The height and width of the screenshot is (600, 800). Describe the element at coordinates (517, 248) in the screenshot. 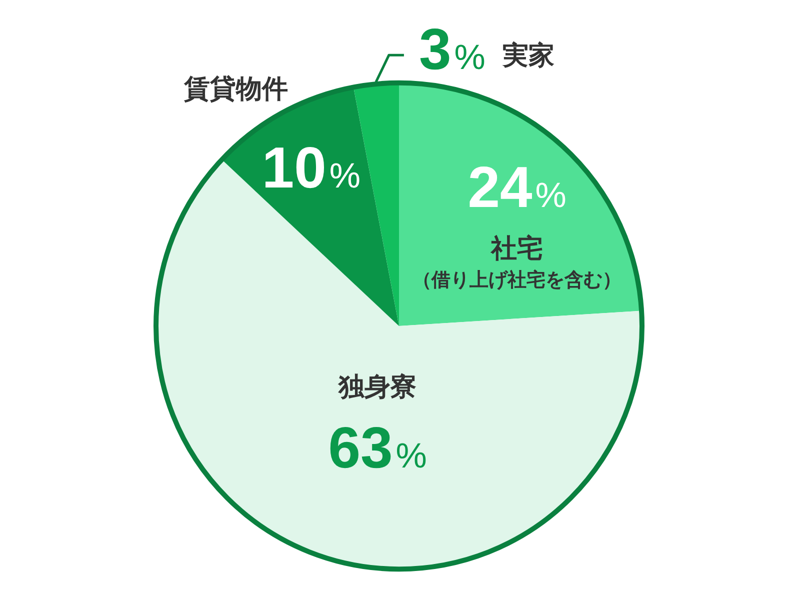

I see `slice-label: 社宅` at that location.